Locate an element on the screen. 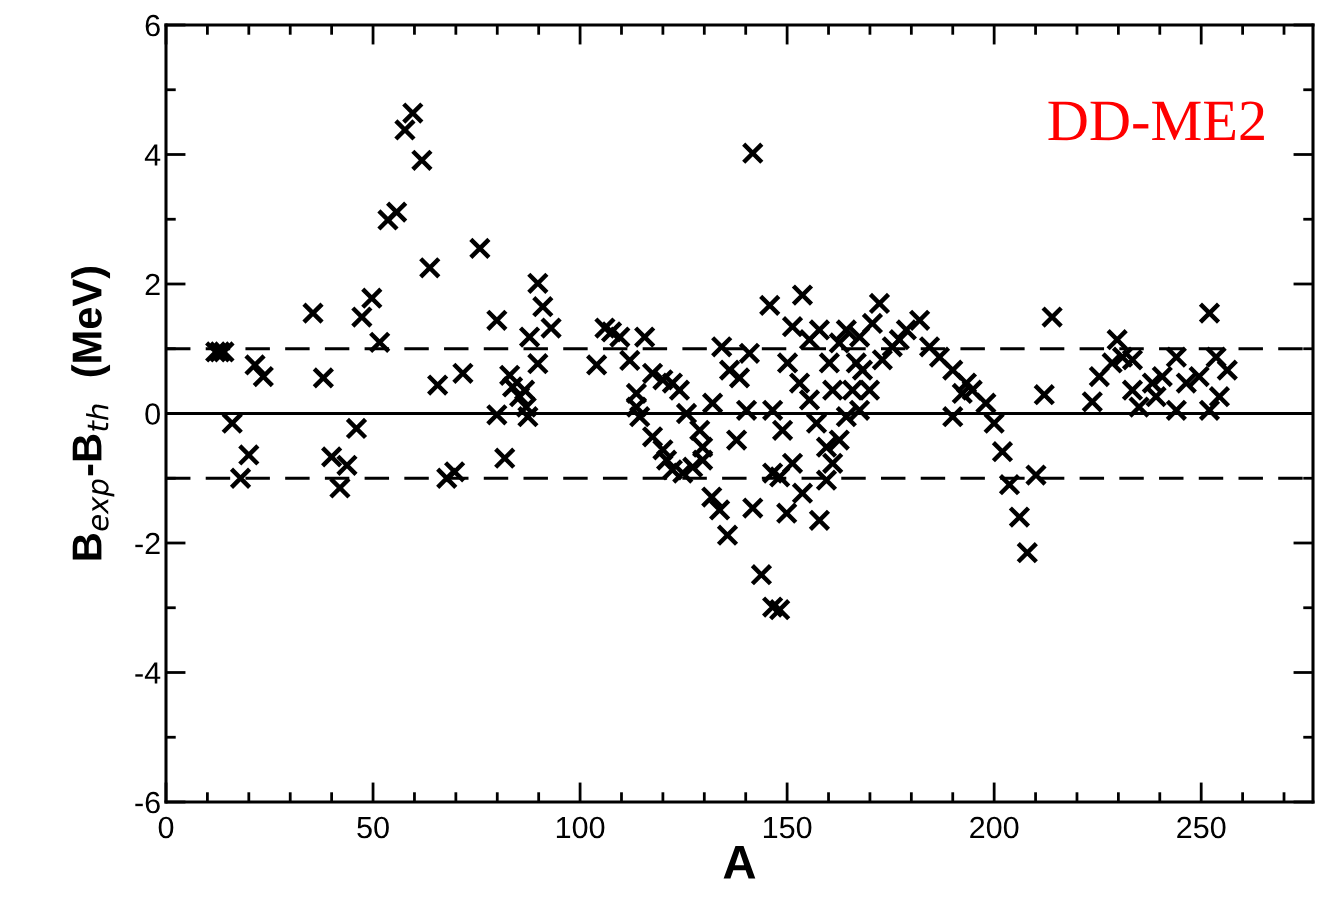  y-tick-label: 6 is located at coordinates (152, 25).